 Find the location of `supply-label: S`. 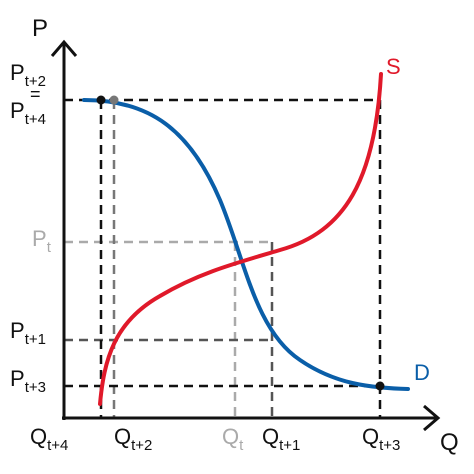

supply-label: S is located at coordinates (393, 66).